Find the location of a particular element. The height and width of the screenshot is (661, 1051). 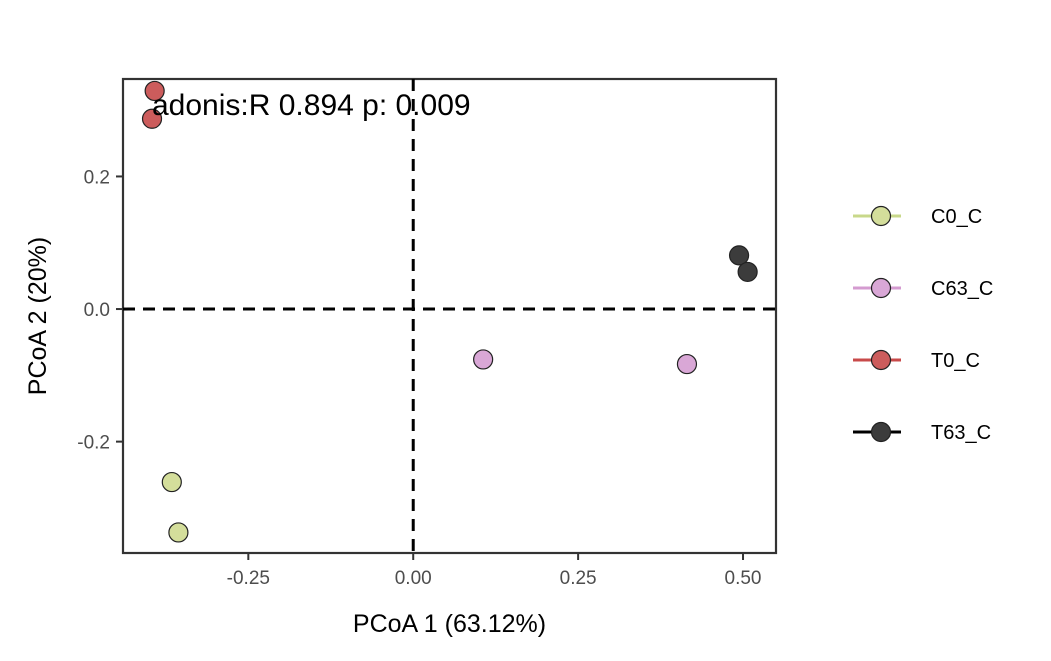

x-tick-label: 0.00 is located at coordinates (413, 578).